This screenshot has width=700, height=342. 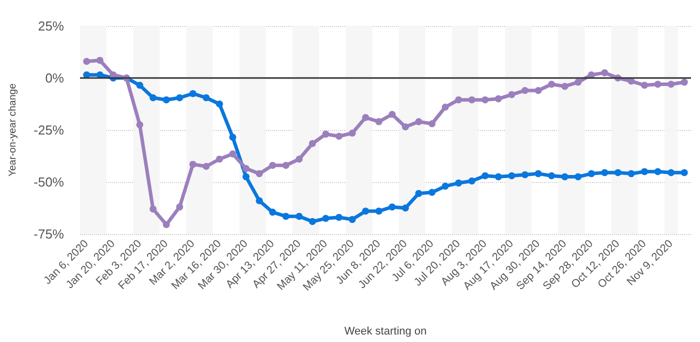 I want to click on y-axis-title: Year-on-year change, so click(x=13, y=130).